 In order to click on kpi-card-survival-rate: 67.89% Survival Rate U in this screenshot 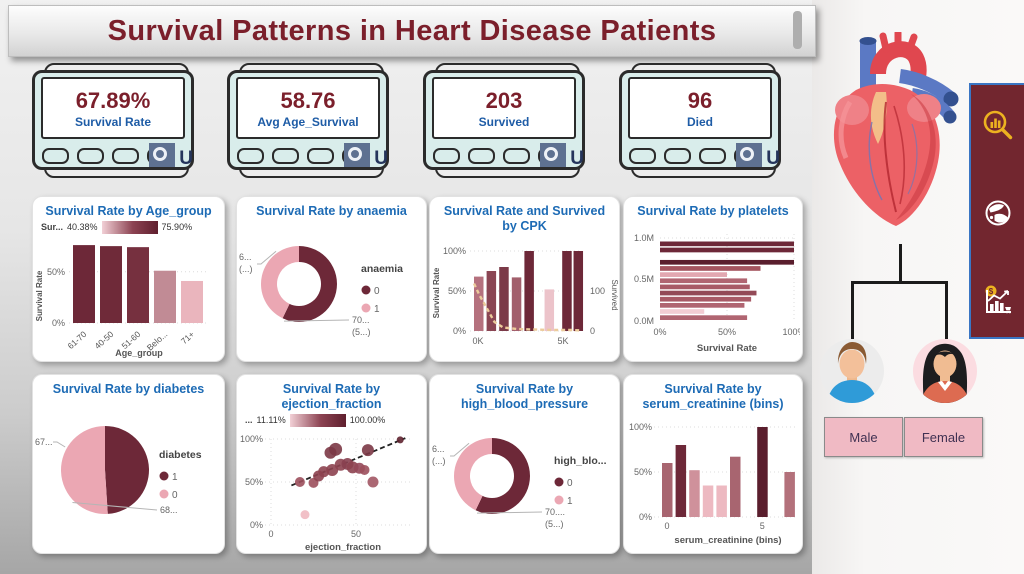, I will do `click(113, 120)`.